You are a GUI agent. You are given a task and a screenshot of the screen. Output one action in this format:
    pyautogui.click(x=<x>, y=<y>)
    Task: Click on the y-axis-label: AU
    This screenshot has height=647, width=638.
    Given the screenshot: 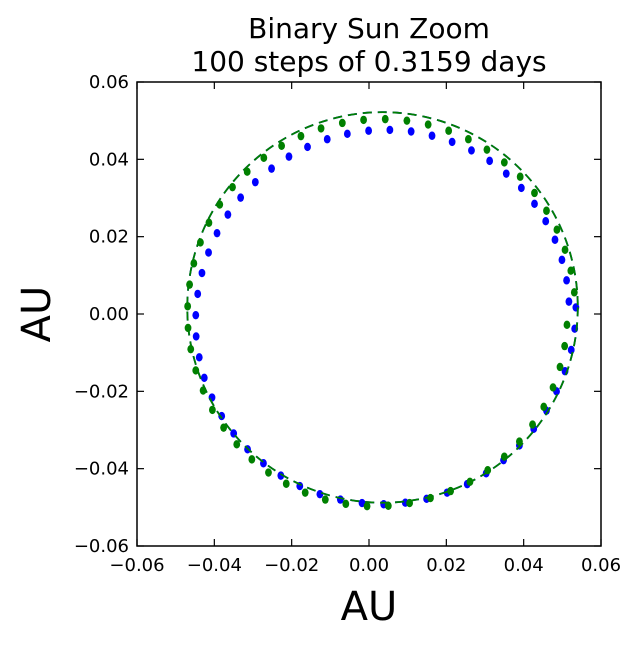 What is the action you would take?
    pyautogui.click(x=37, y=314)
    